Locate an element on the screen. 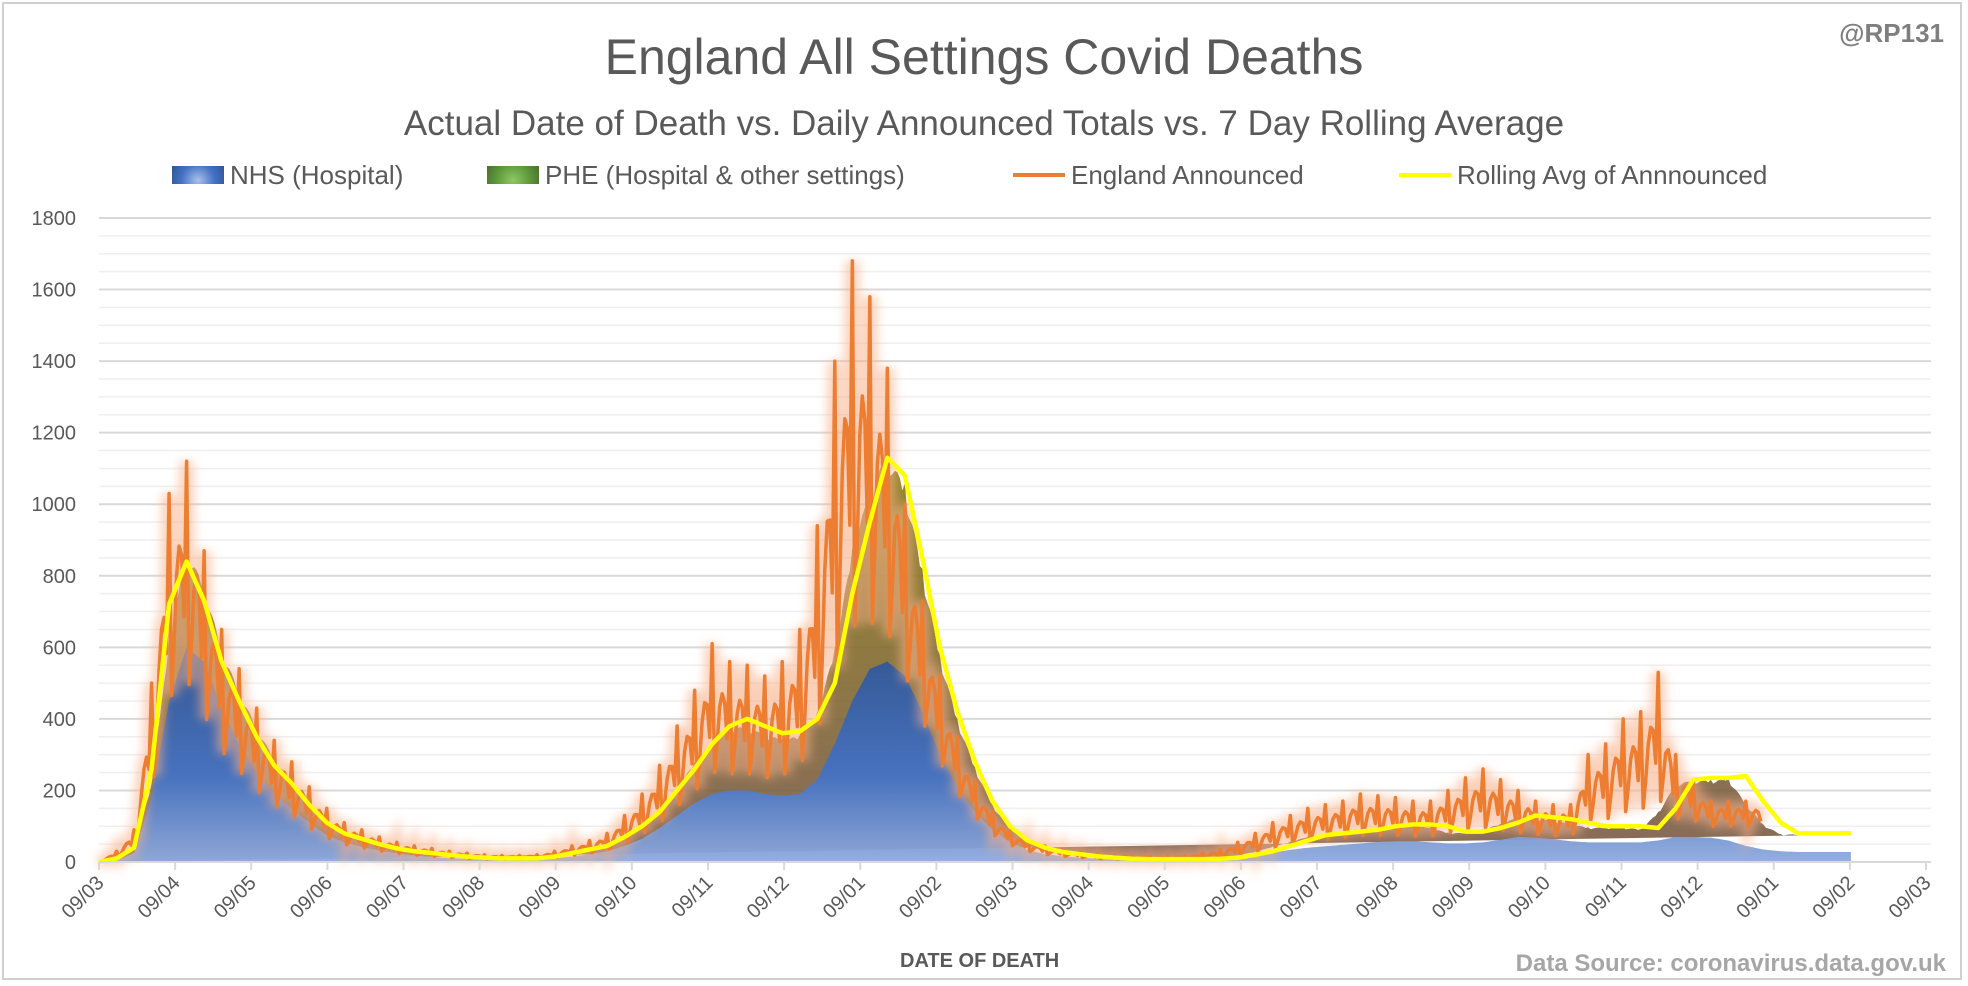 The height and width of the screenshot is (986, 1968). data-source: Data Source: coronavirus.data.gov.uk is located at coordinates (1730, 963).